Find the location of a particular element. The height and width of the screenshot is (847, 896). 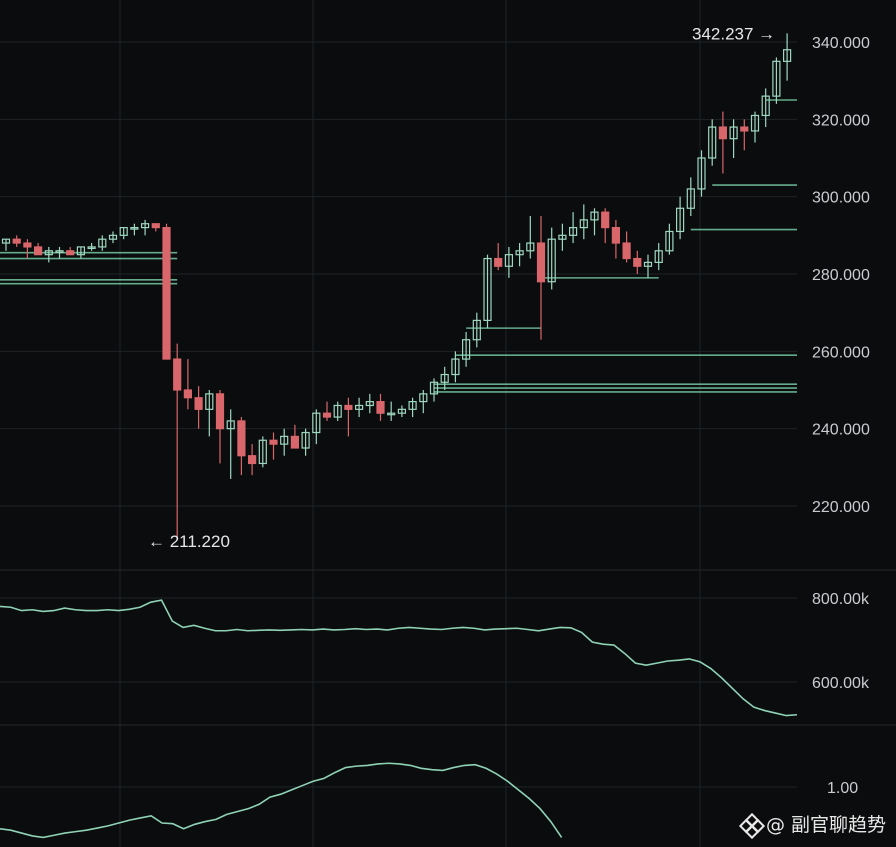

y-tick-label: 340.000 is located at coordinates (841, 43).